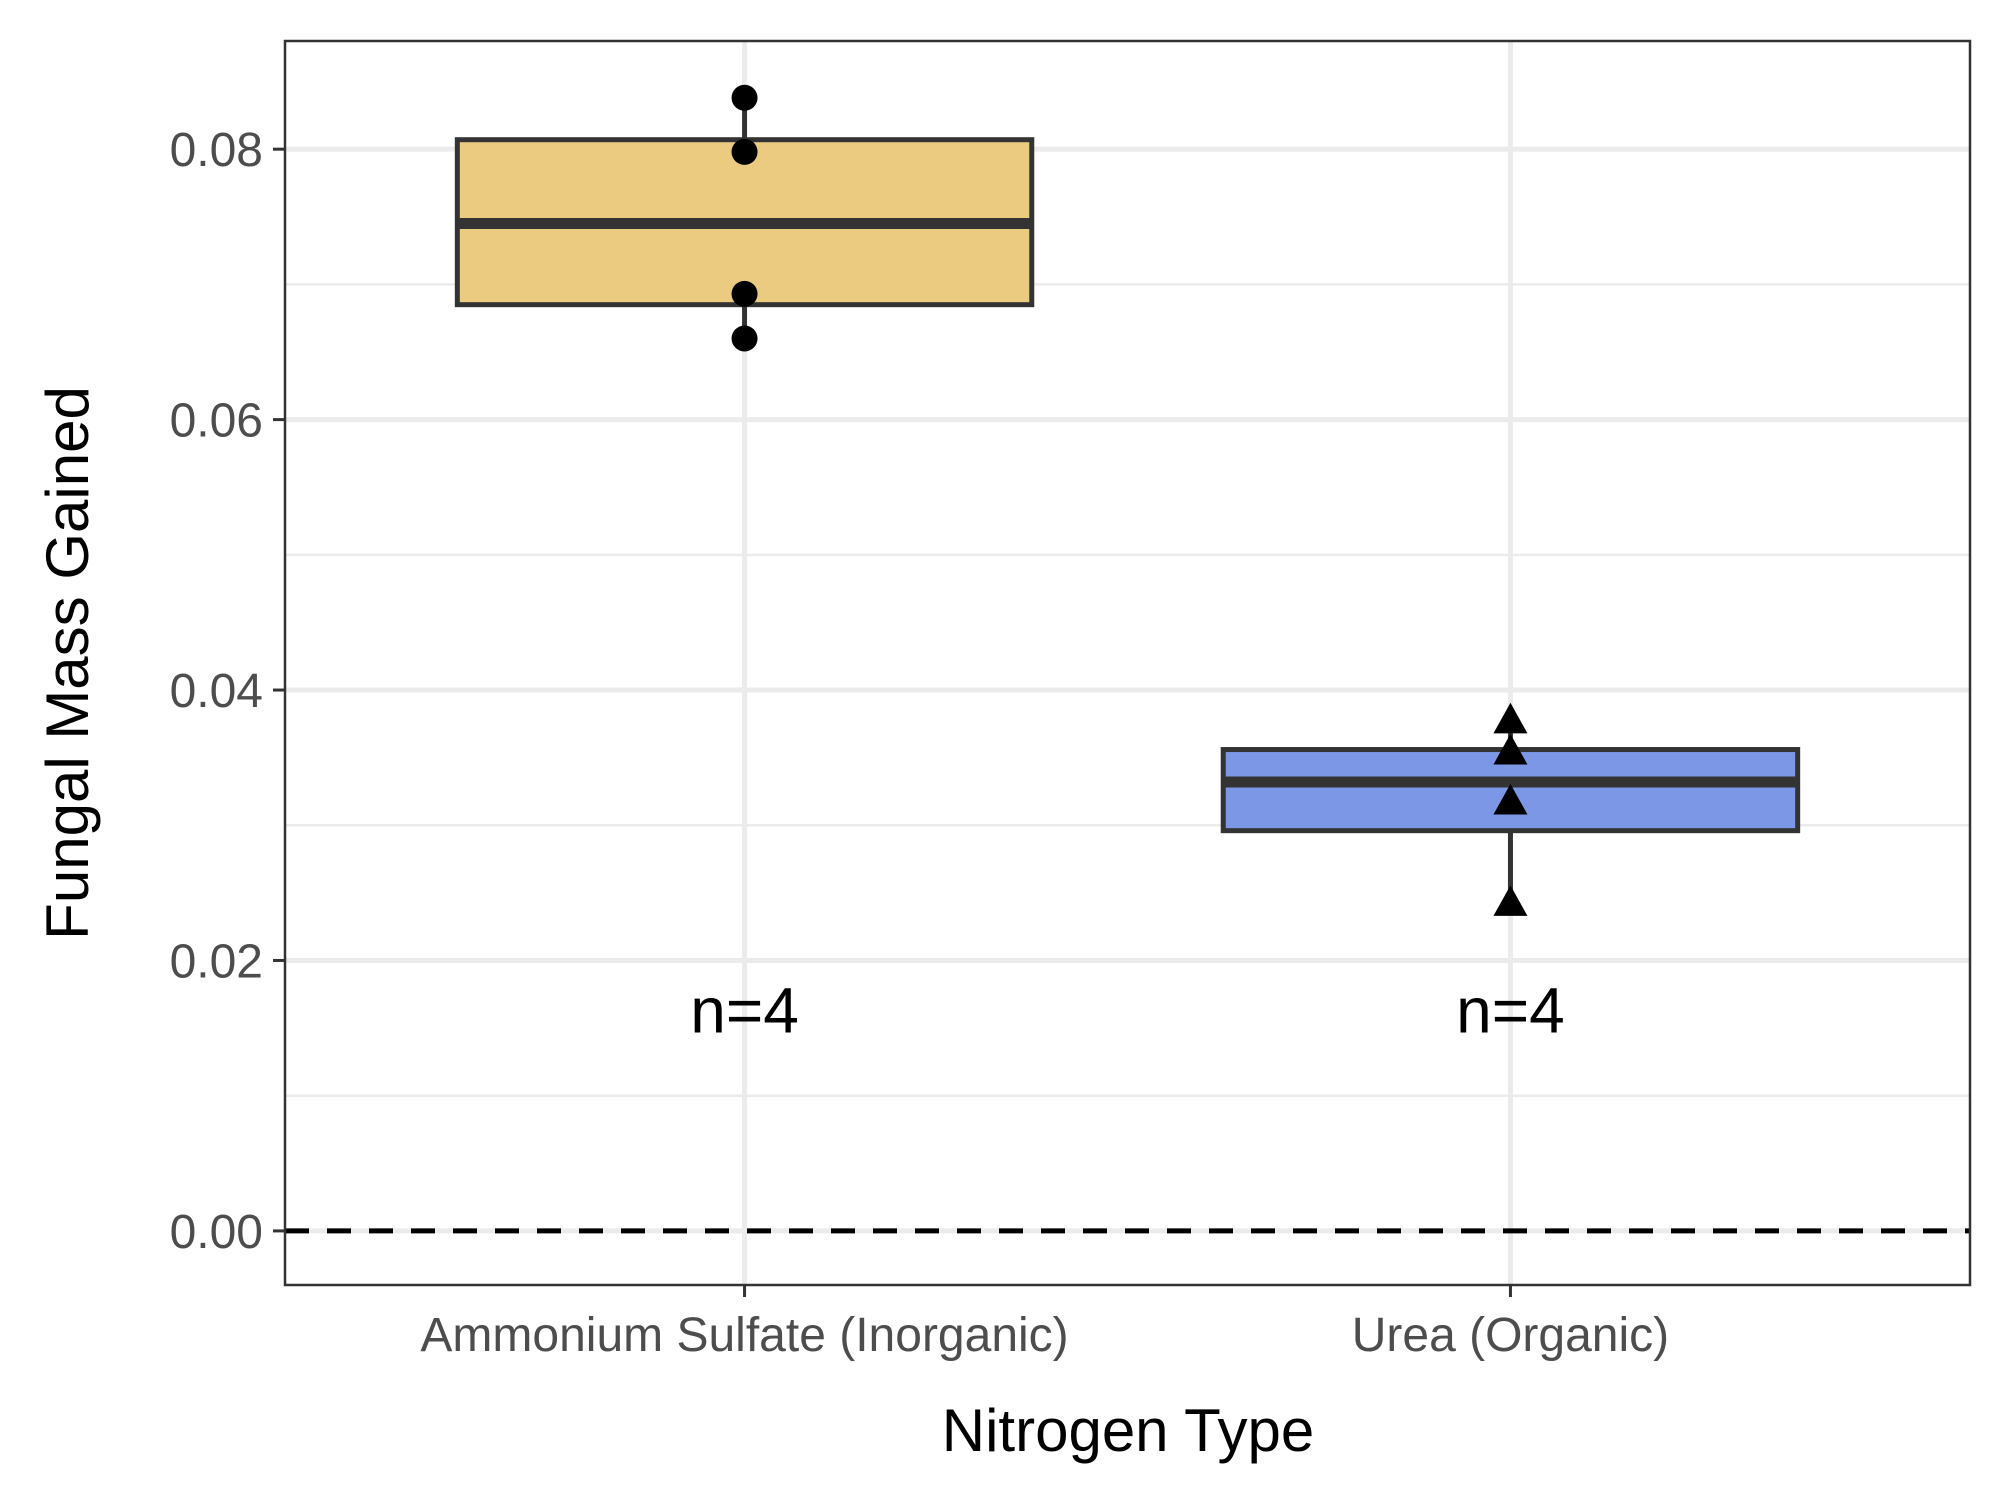 This screenshot has width=2000, height=1500. What do you see at coordinates (1127, 1011) in the screenshot?
I see `n-labels: n=4 n=4` at bounding box center [1127, 1011].